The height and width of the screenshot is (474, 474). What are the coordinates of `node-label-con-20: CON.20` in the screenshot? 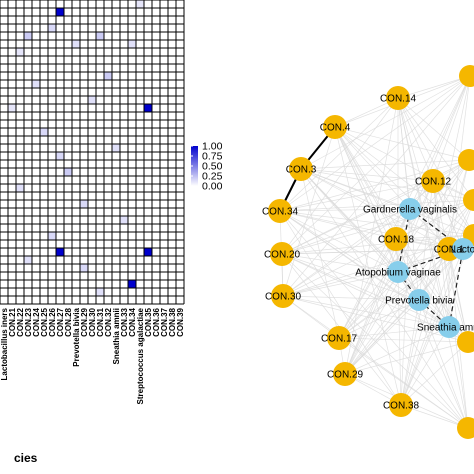 It's located at (282, 255).